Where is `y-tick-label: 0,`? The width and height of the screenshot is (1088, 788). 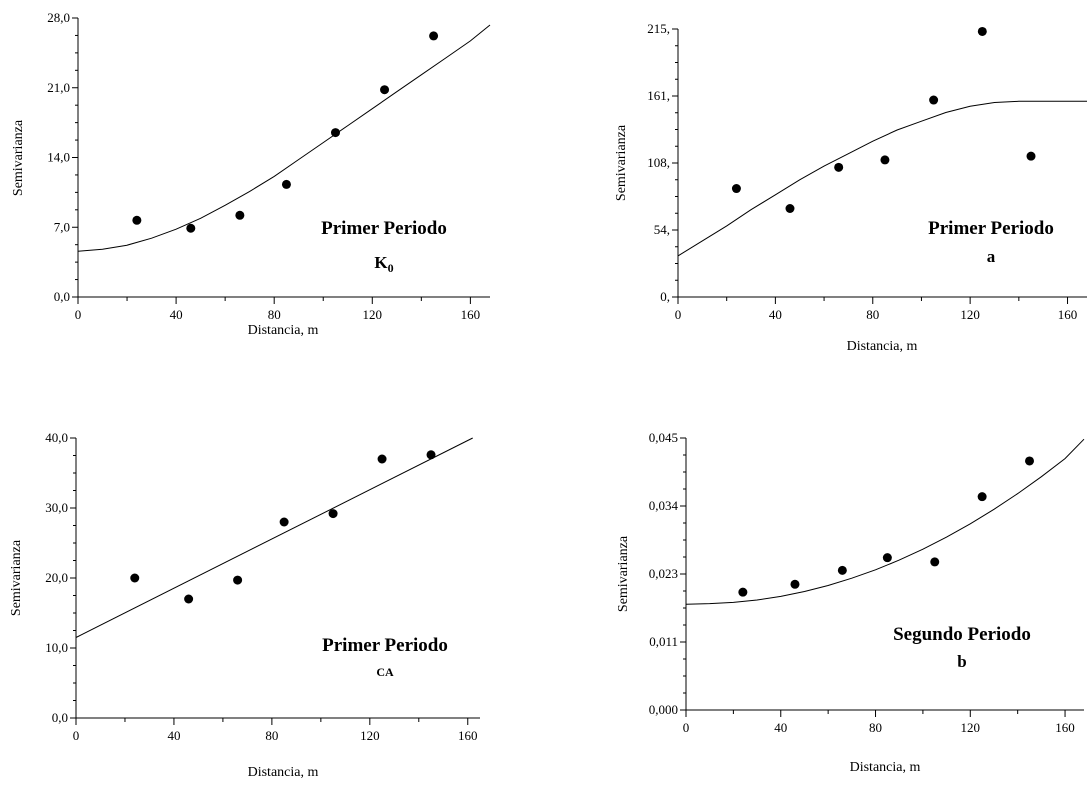
y-tick-label: 0, is located at coordinates (665, 296).